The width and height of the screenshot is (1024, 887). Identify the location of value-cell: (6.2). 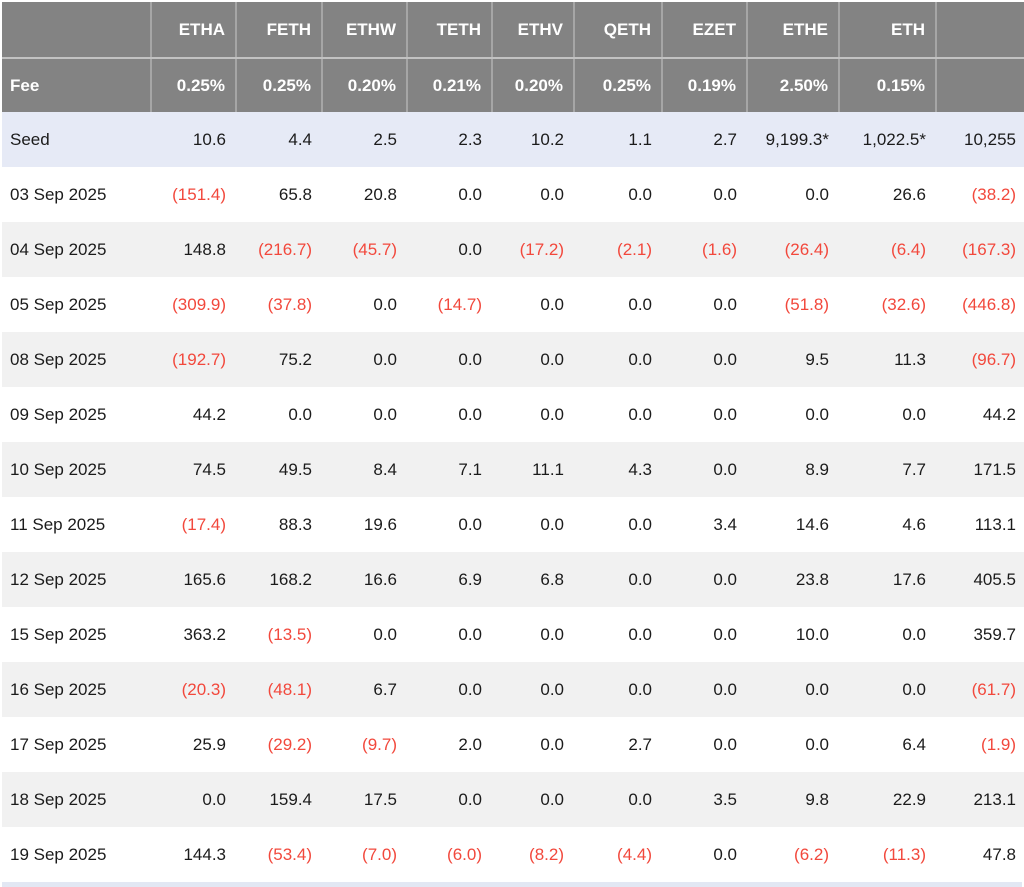
(811, 854).